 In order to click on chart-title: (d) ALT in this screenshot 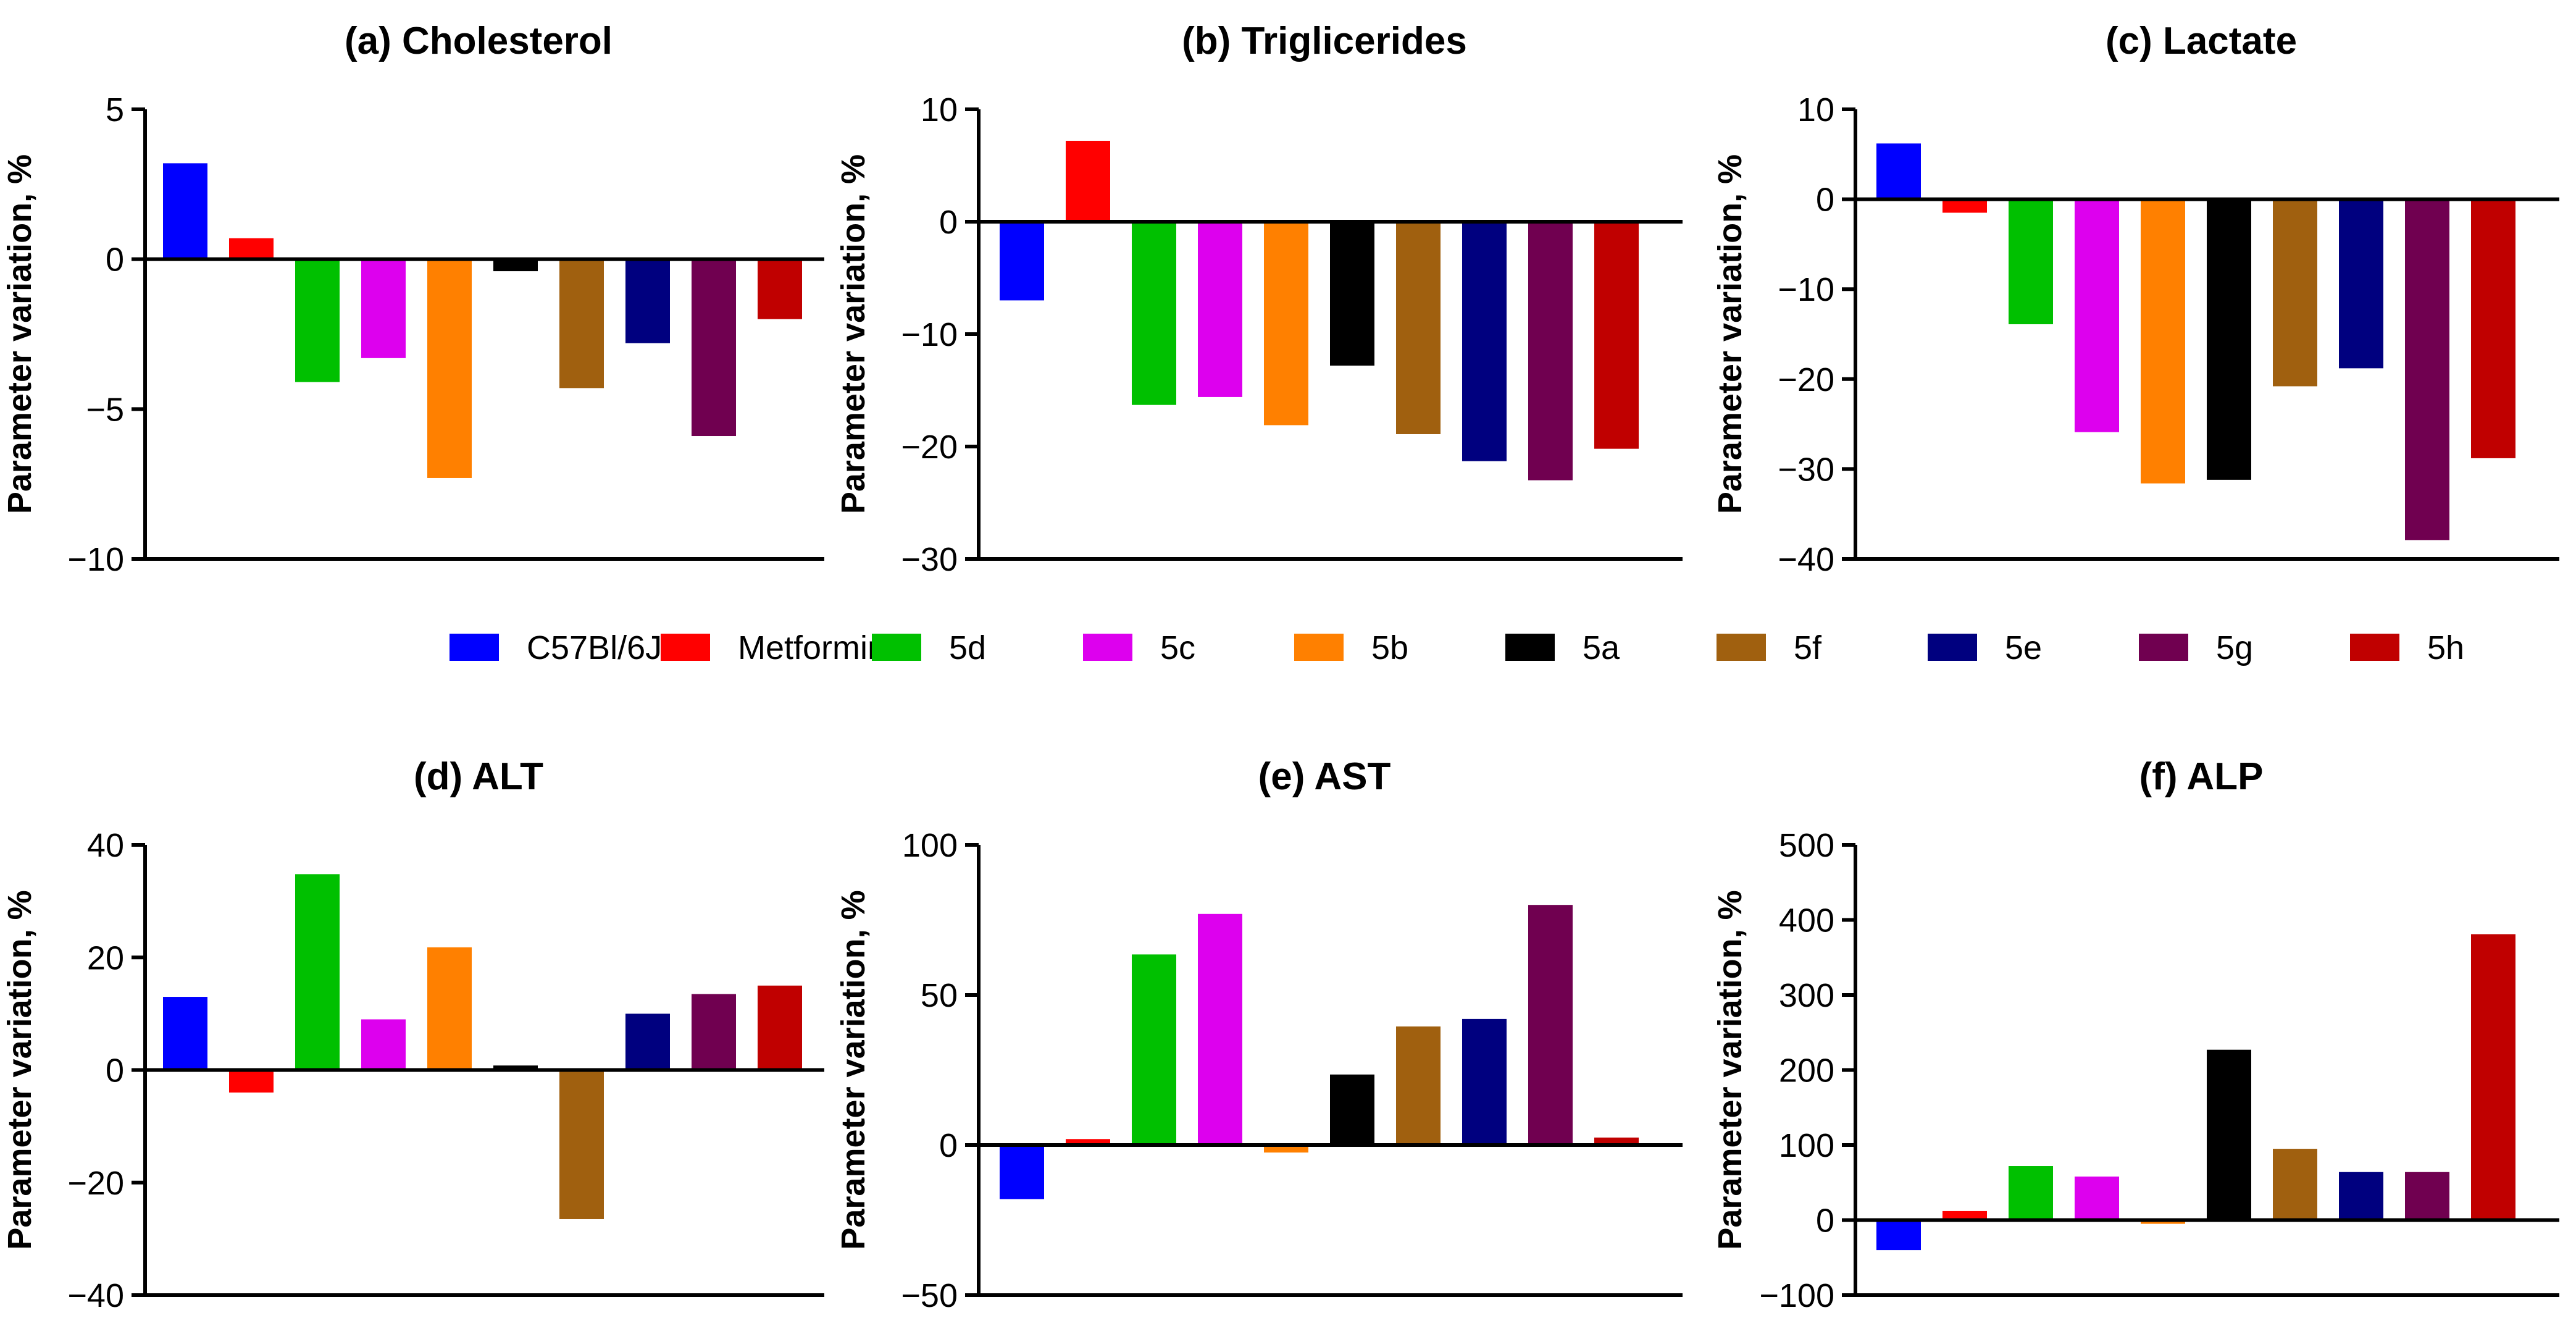, I will do `click(478, 776)`.